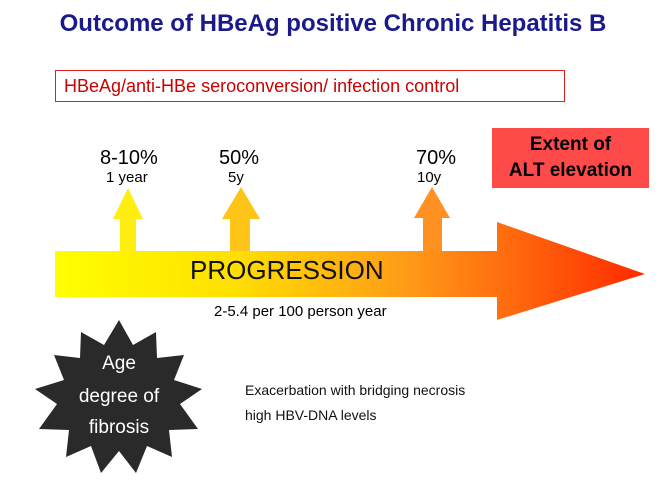 The width and height of the screenshot is (666, 498). Describe the element at coordinates (119, 427) in the screenshot. I see `star-line-fibrosis: fibrosis` at that location.